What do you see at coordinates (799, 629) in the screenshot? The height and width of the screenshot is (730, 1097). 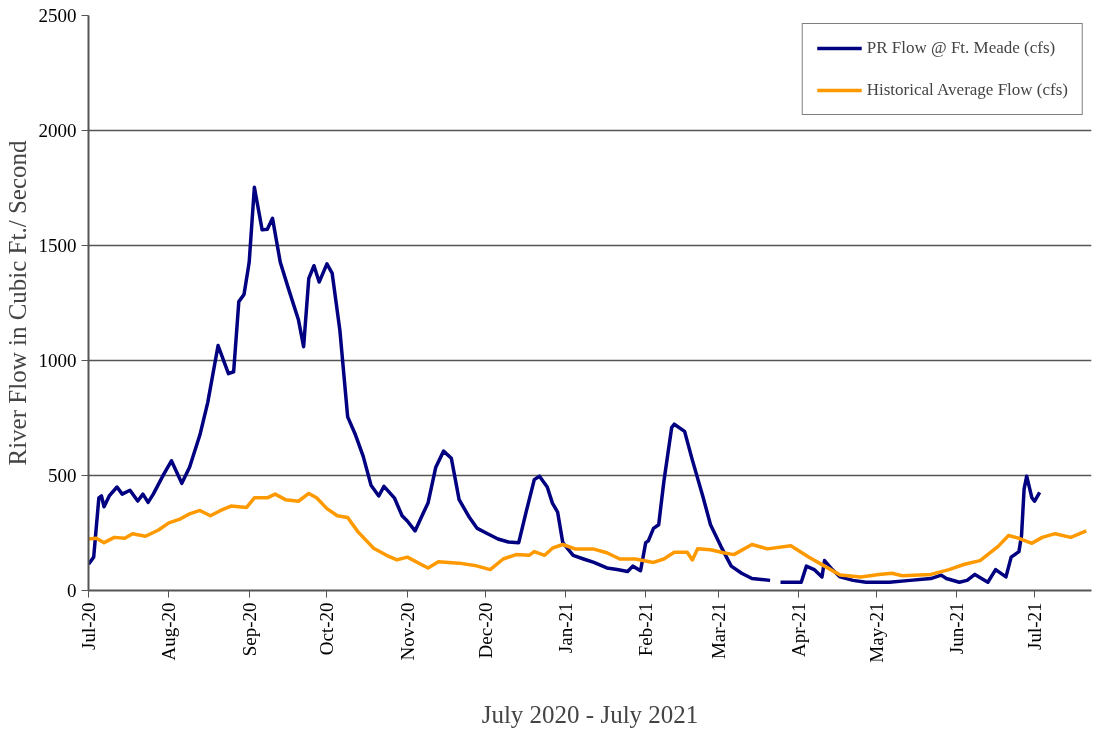 I see `x-tick-label: Apr-21` at bounding box center [799, 629].